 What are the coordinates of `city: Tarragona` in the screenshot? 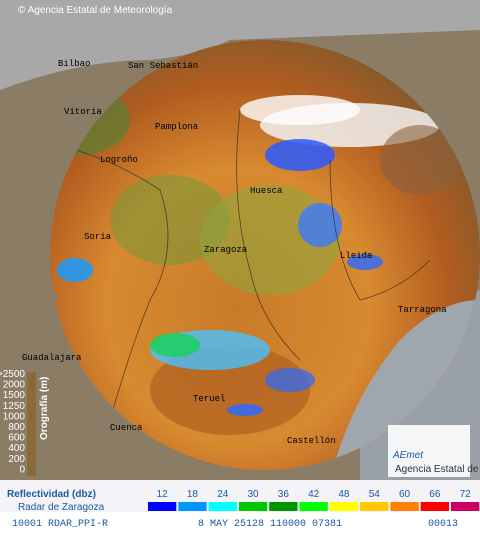 It's located at (422, 310).